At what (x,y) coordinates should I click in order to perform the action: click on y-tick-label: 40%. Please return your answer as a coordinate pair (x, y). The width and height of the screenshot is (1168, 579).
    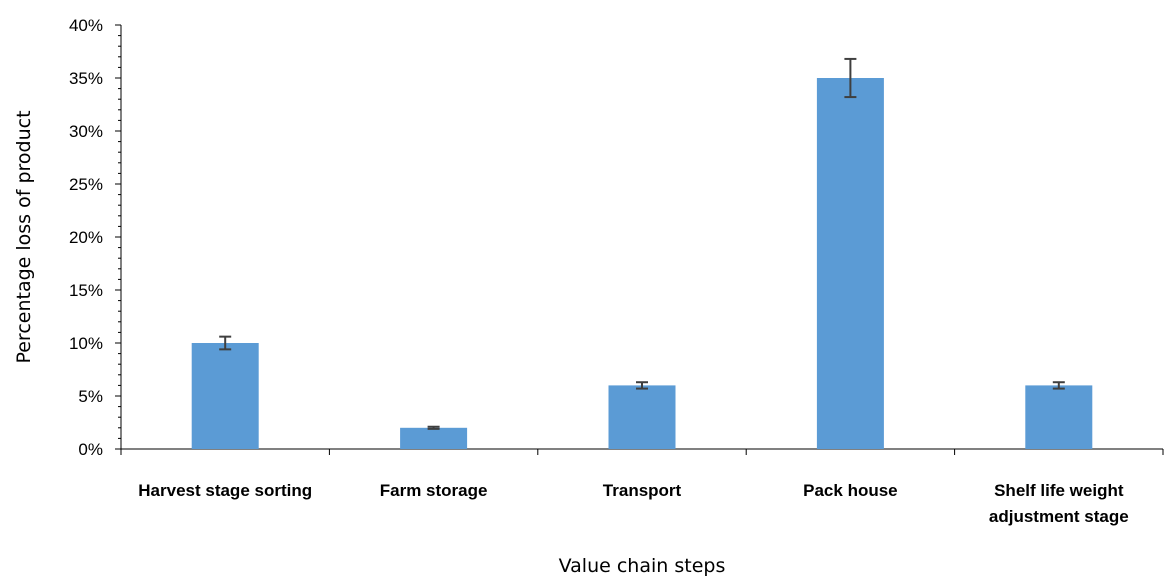
    Looking at the image, I should click on (86, 25).